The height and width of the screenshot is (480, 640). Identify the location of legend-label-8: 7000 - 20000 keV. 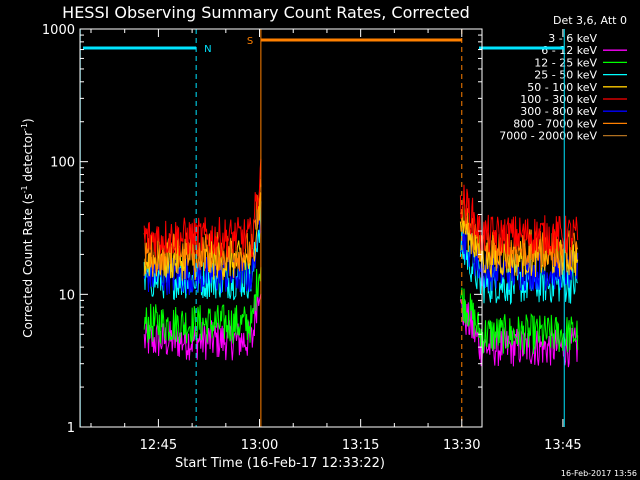
(548, 136).